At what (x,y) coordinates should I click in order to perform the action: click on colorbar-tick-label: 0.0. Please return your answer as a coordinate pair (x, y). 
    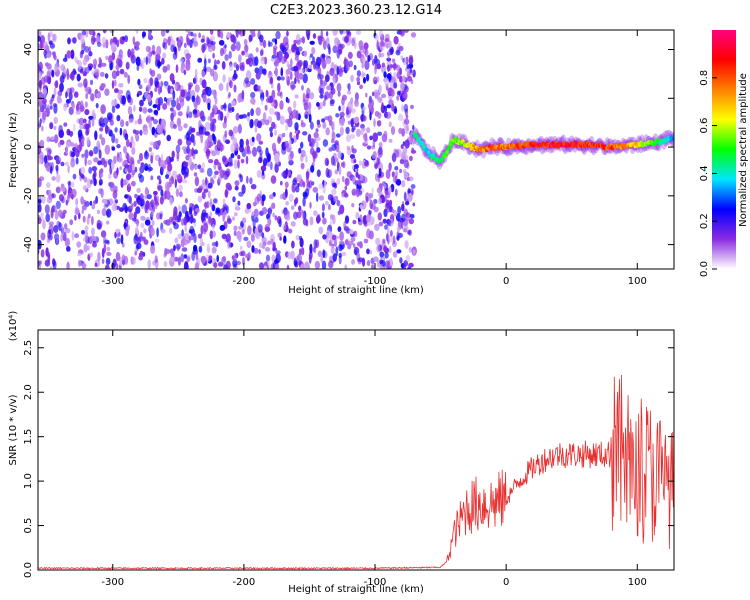
    Looking at the image, I should click on (704, 269).